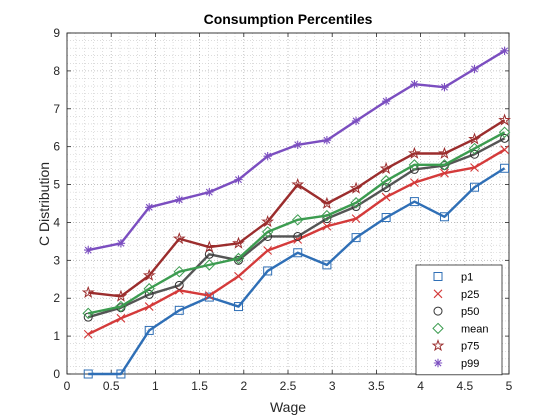  I want to click on x-tick-label: 3, so click(332, 386).